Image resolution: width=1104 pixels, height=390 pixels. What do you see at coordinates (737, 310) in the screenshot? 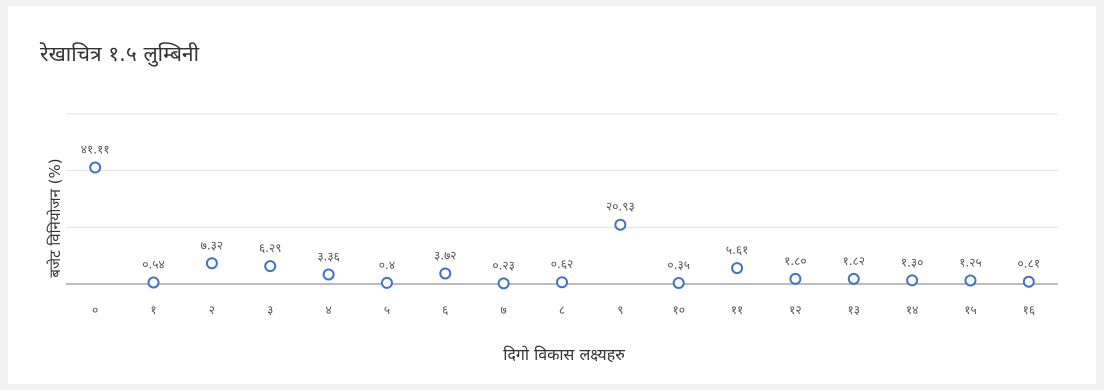
I see `x-tick-label: ११` at bounding box center [737, 310].